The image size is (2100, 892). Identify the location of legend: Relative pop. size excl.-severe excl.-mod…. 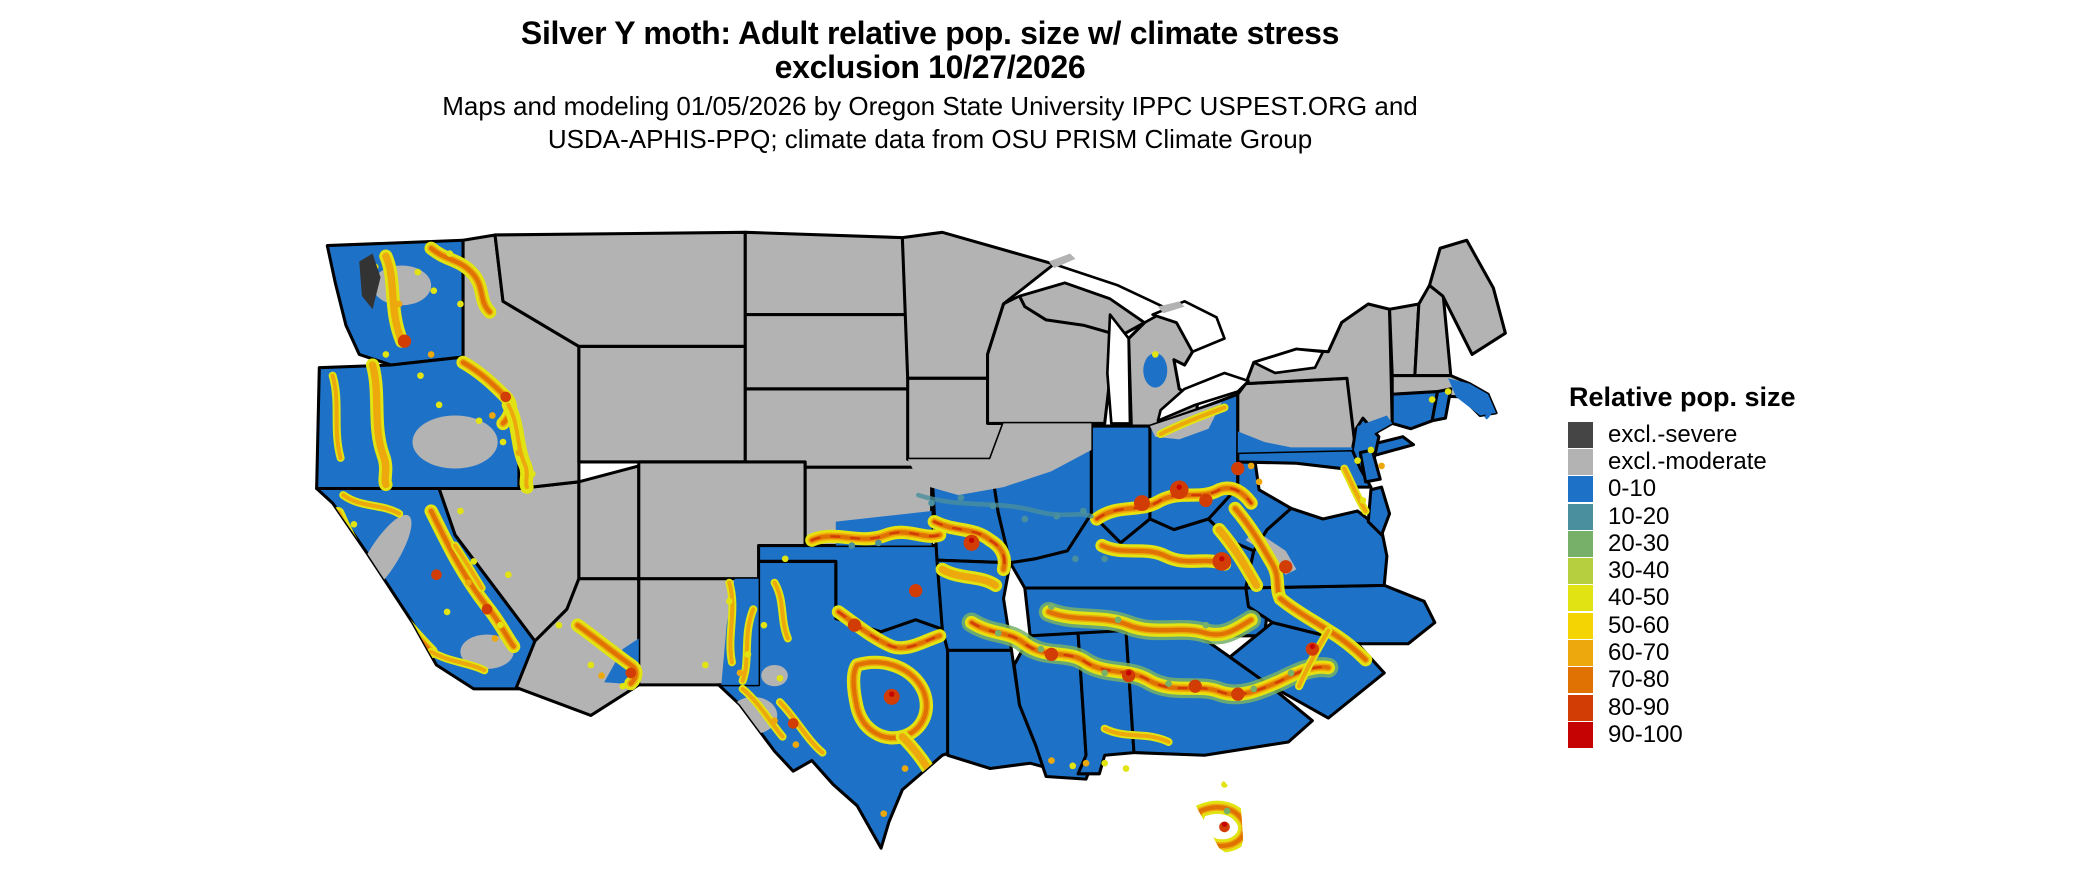
(1738, 565).